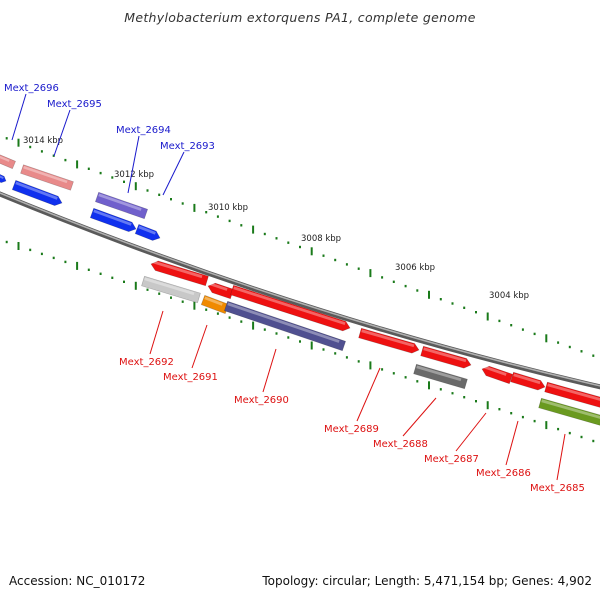 Image resolution: width=600 pixels, height=600 pixels. Describe the element at coordinates (43, 141) in the screenshot. I see `ruler-label: 3014 kbp` at that location.